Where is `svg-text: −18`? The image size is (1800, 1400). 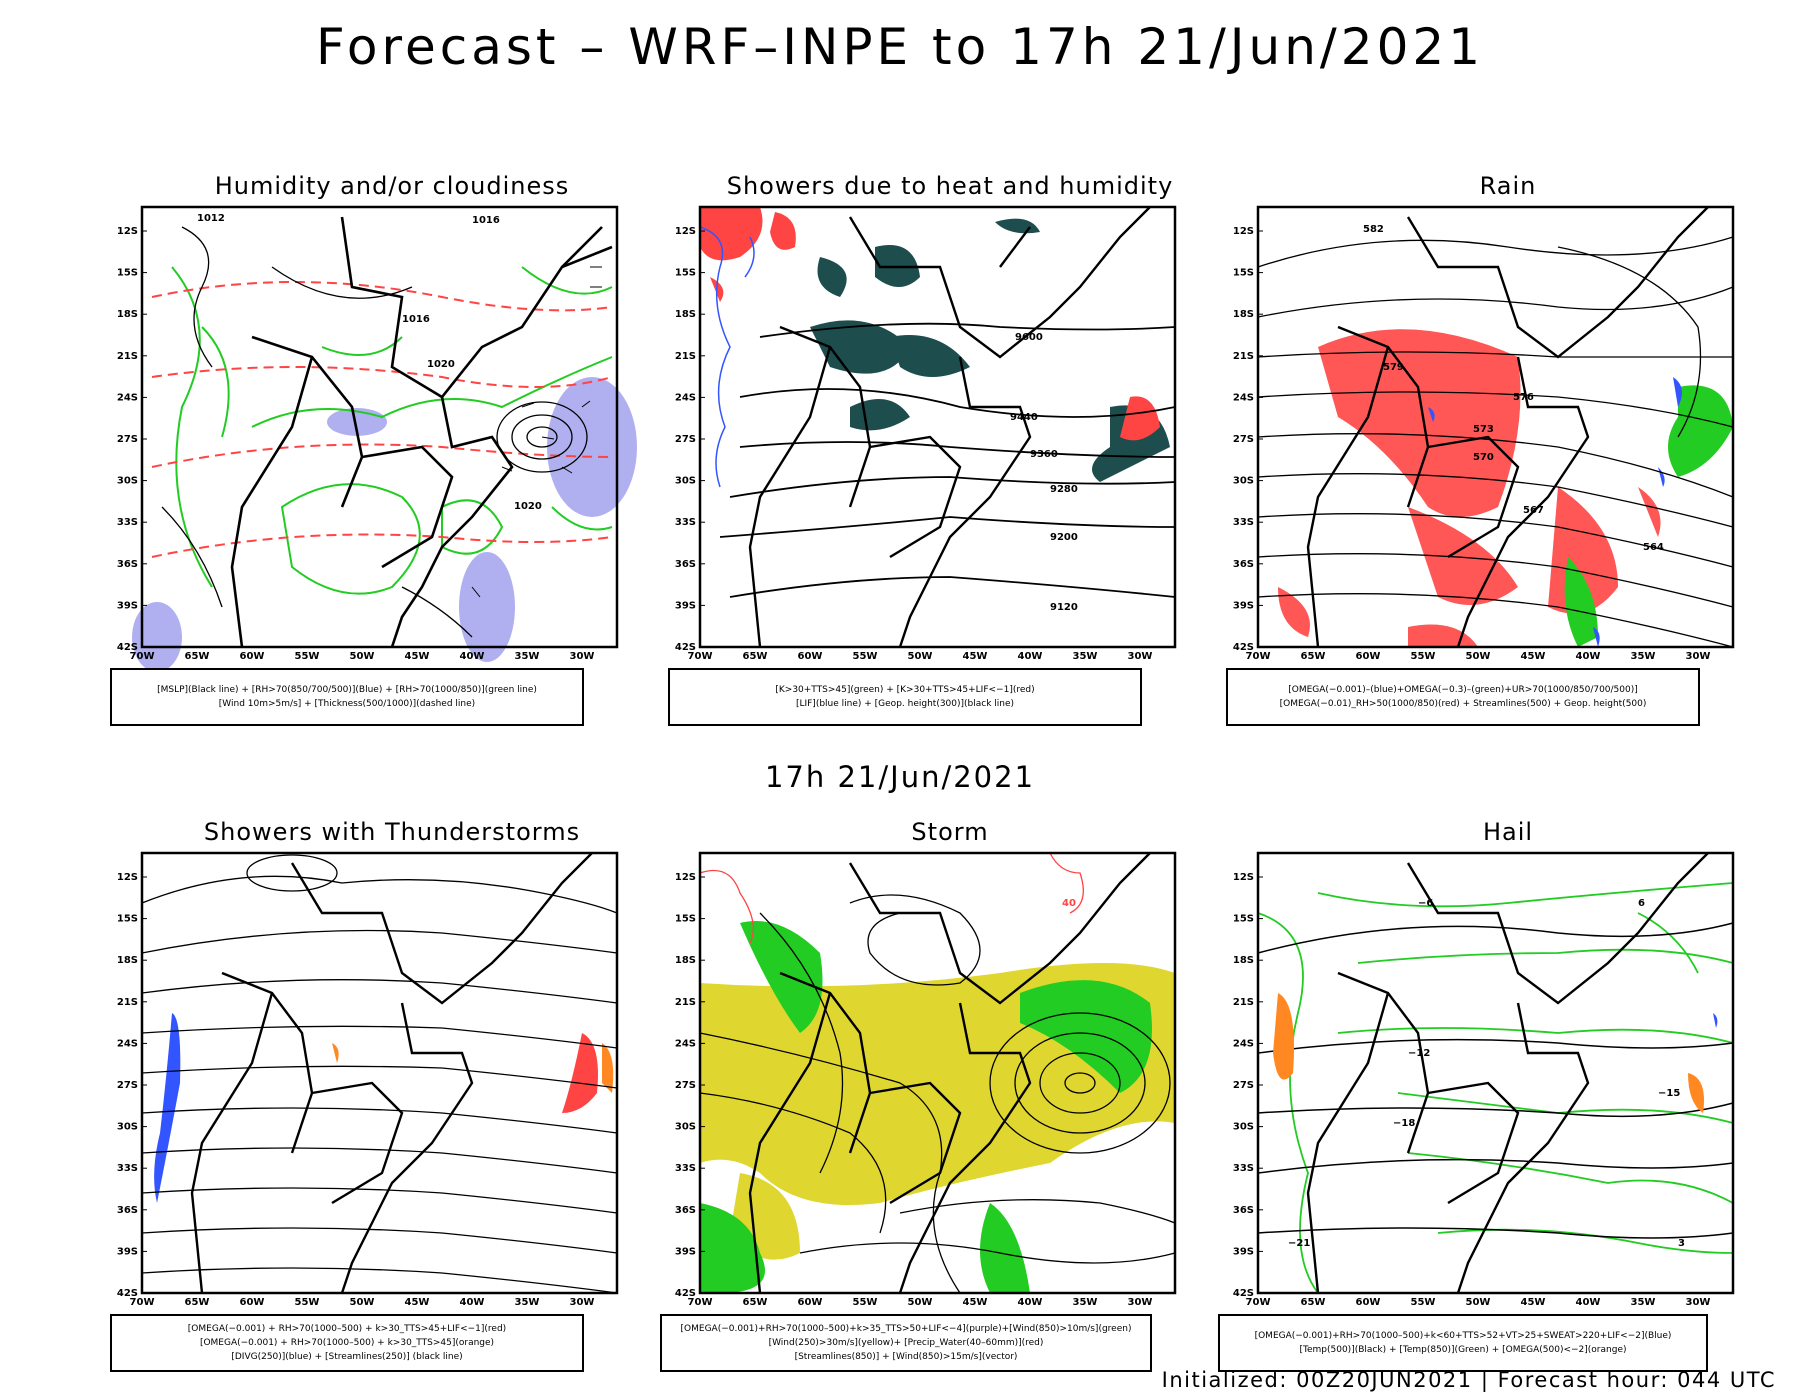
svg-text: −18 is located at coordinates (1404, 1123).